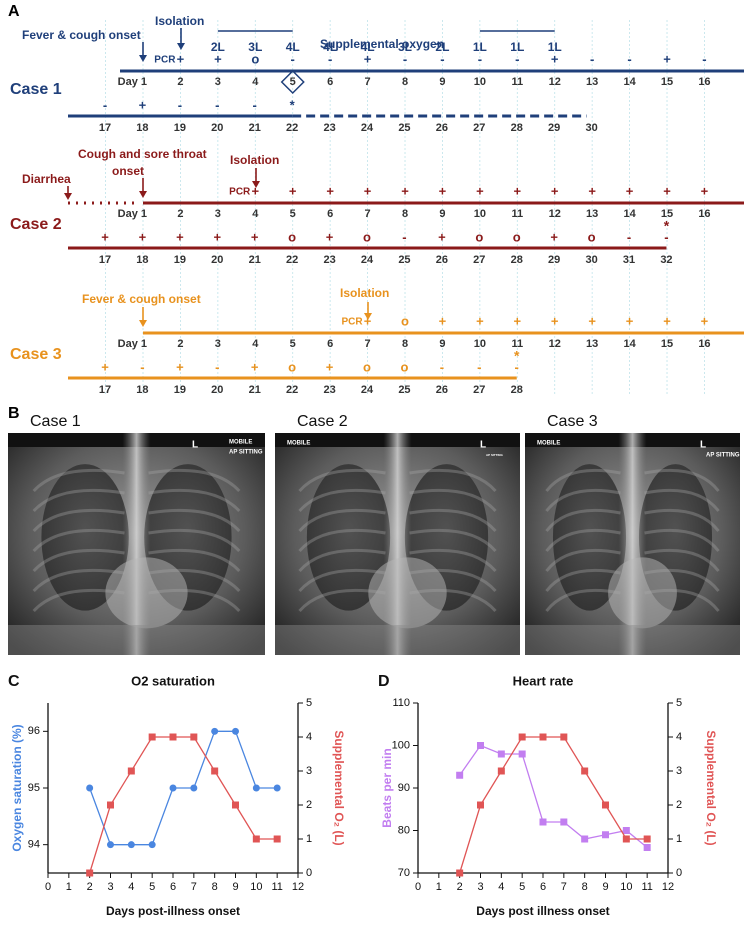  I want to click on annotation: Fever & cough onset, so click(81, 35).